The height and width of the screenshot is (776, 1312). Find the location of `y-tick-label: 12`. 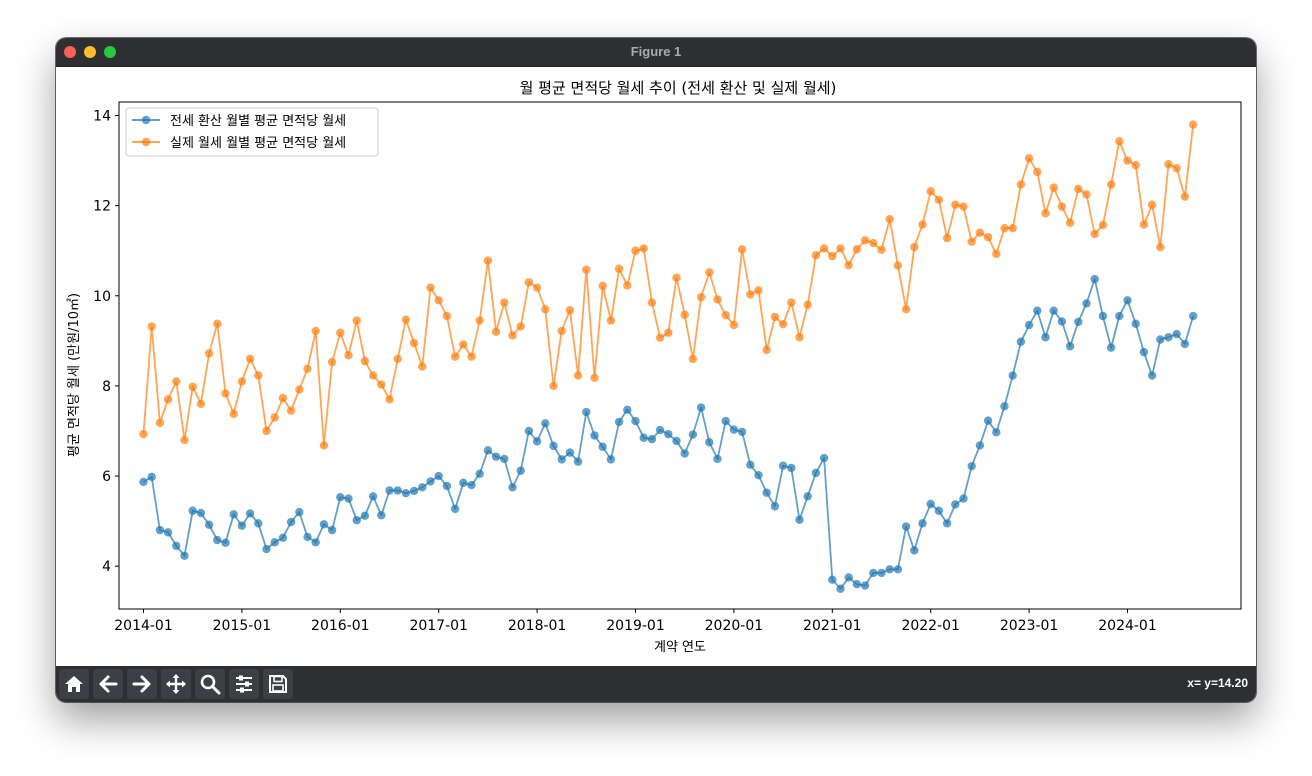

y-tick-label: 12 is located at coordinates (102, 207).